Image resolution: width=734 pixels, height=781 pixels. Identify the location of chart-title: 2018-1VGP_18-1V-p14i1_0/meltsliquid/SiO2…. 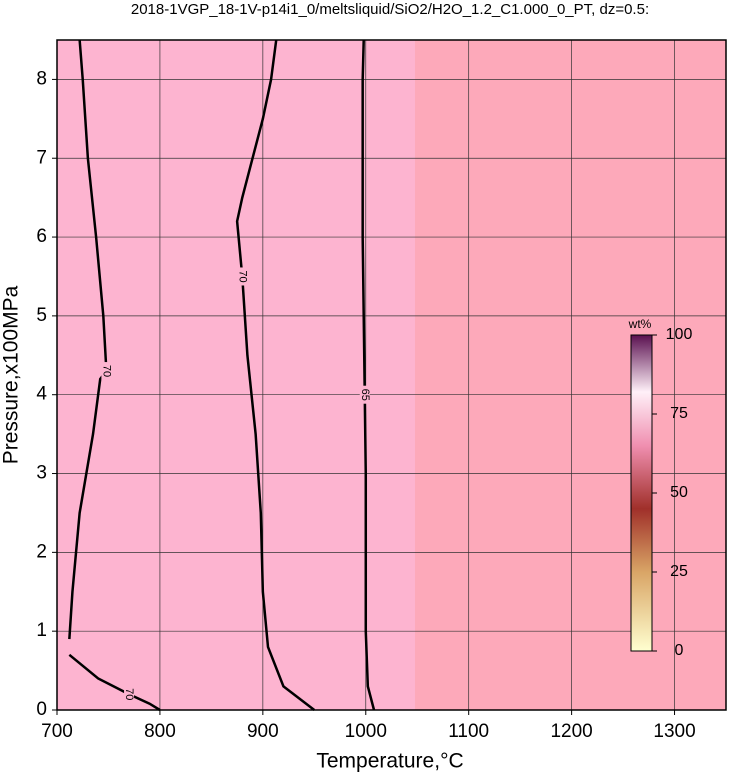
(390, 9).